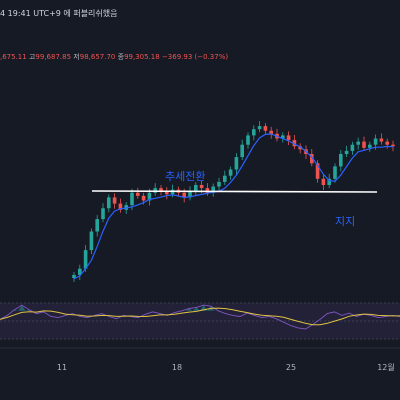  Describe the element at coordinates (97, 57) in the screenshot. I see `low-value: 98,657.70` at that location.